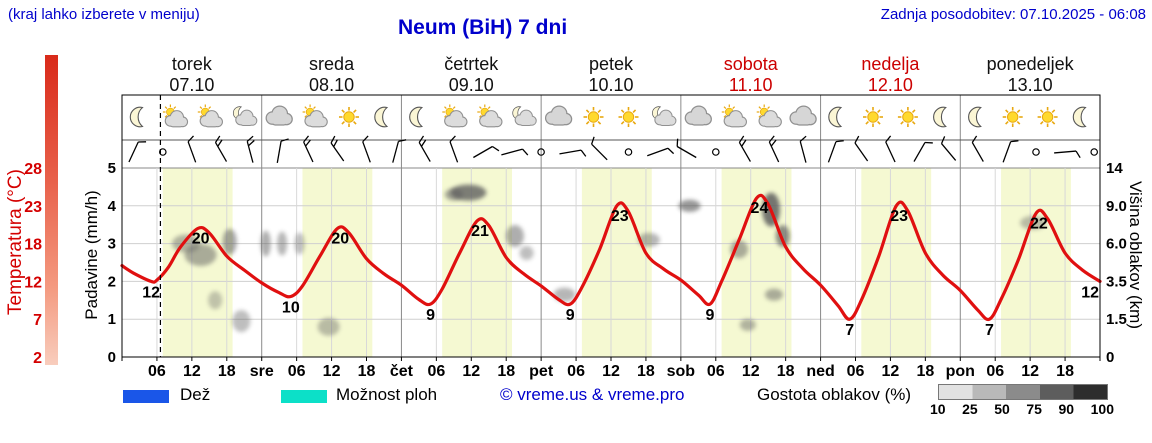 The height and width of the screenshot is (443, 1152). What do you see at coordinates (1114, 168) in the screenshot?
I see `svg-text: 14` at bounding box center [1114, 168].